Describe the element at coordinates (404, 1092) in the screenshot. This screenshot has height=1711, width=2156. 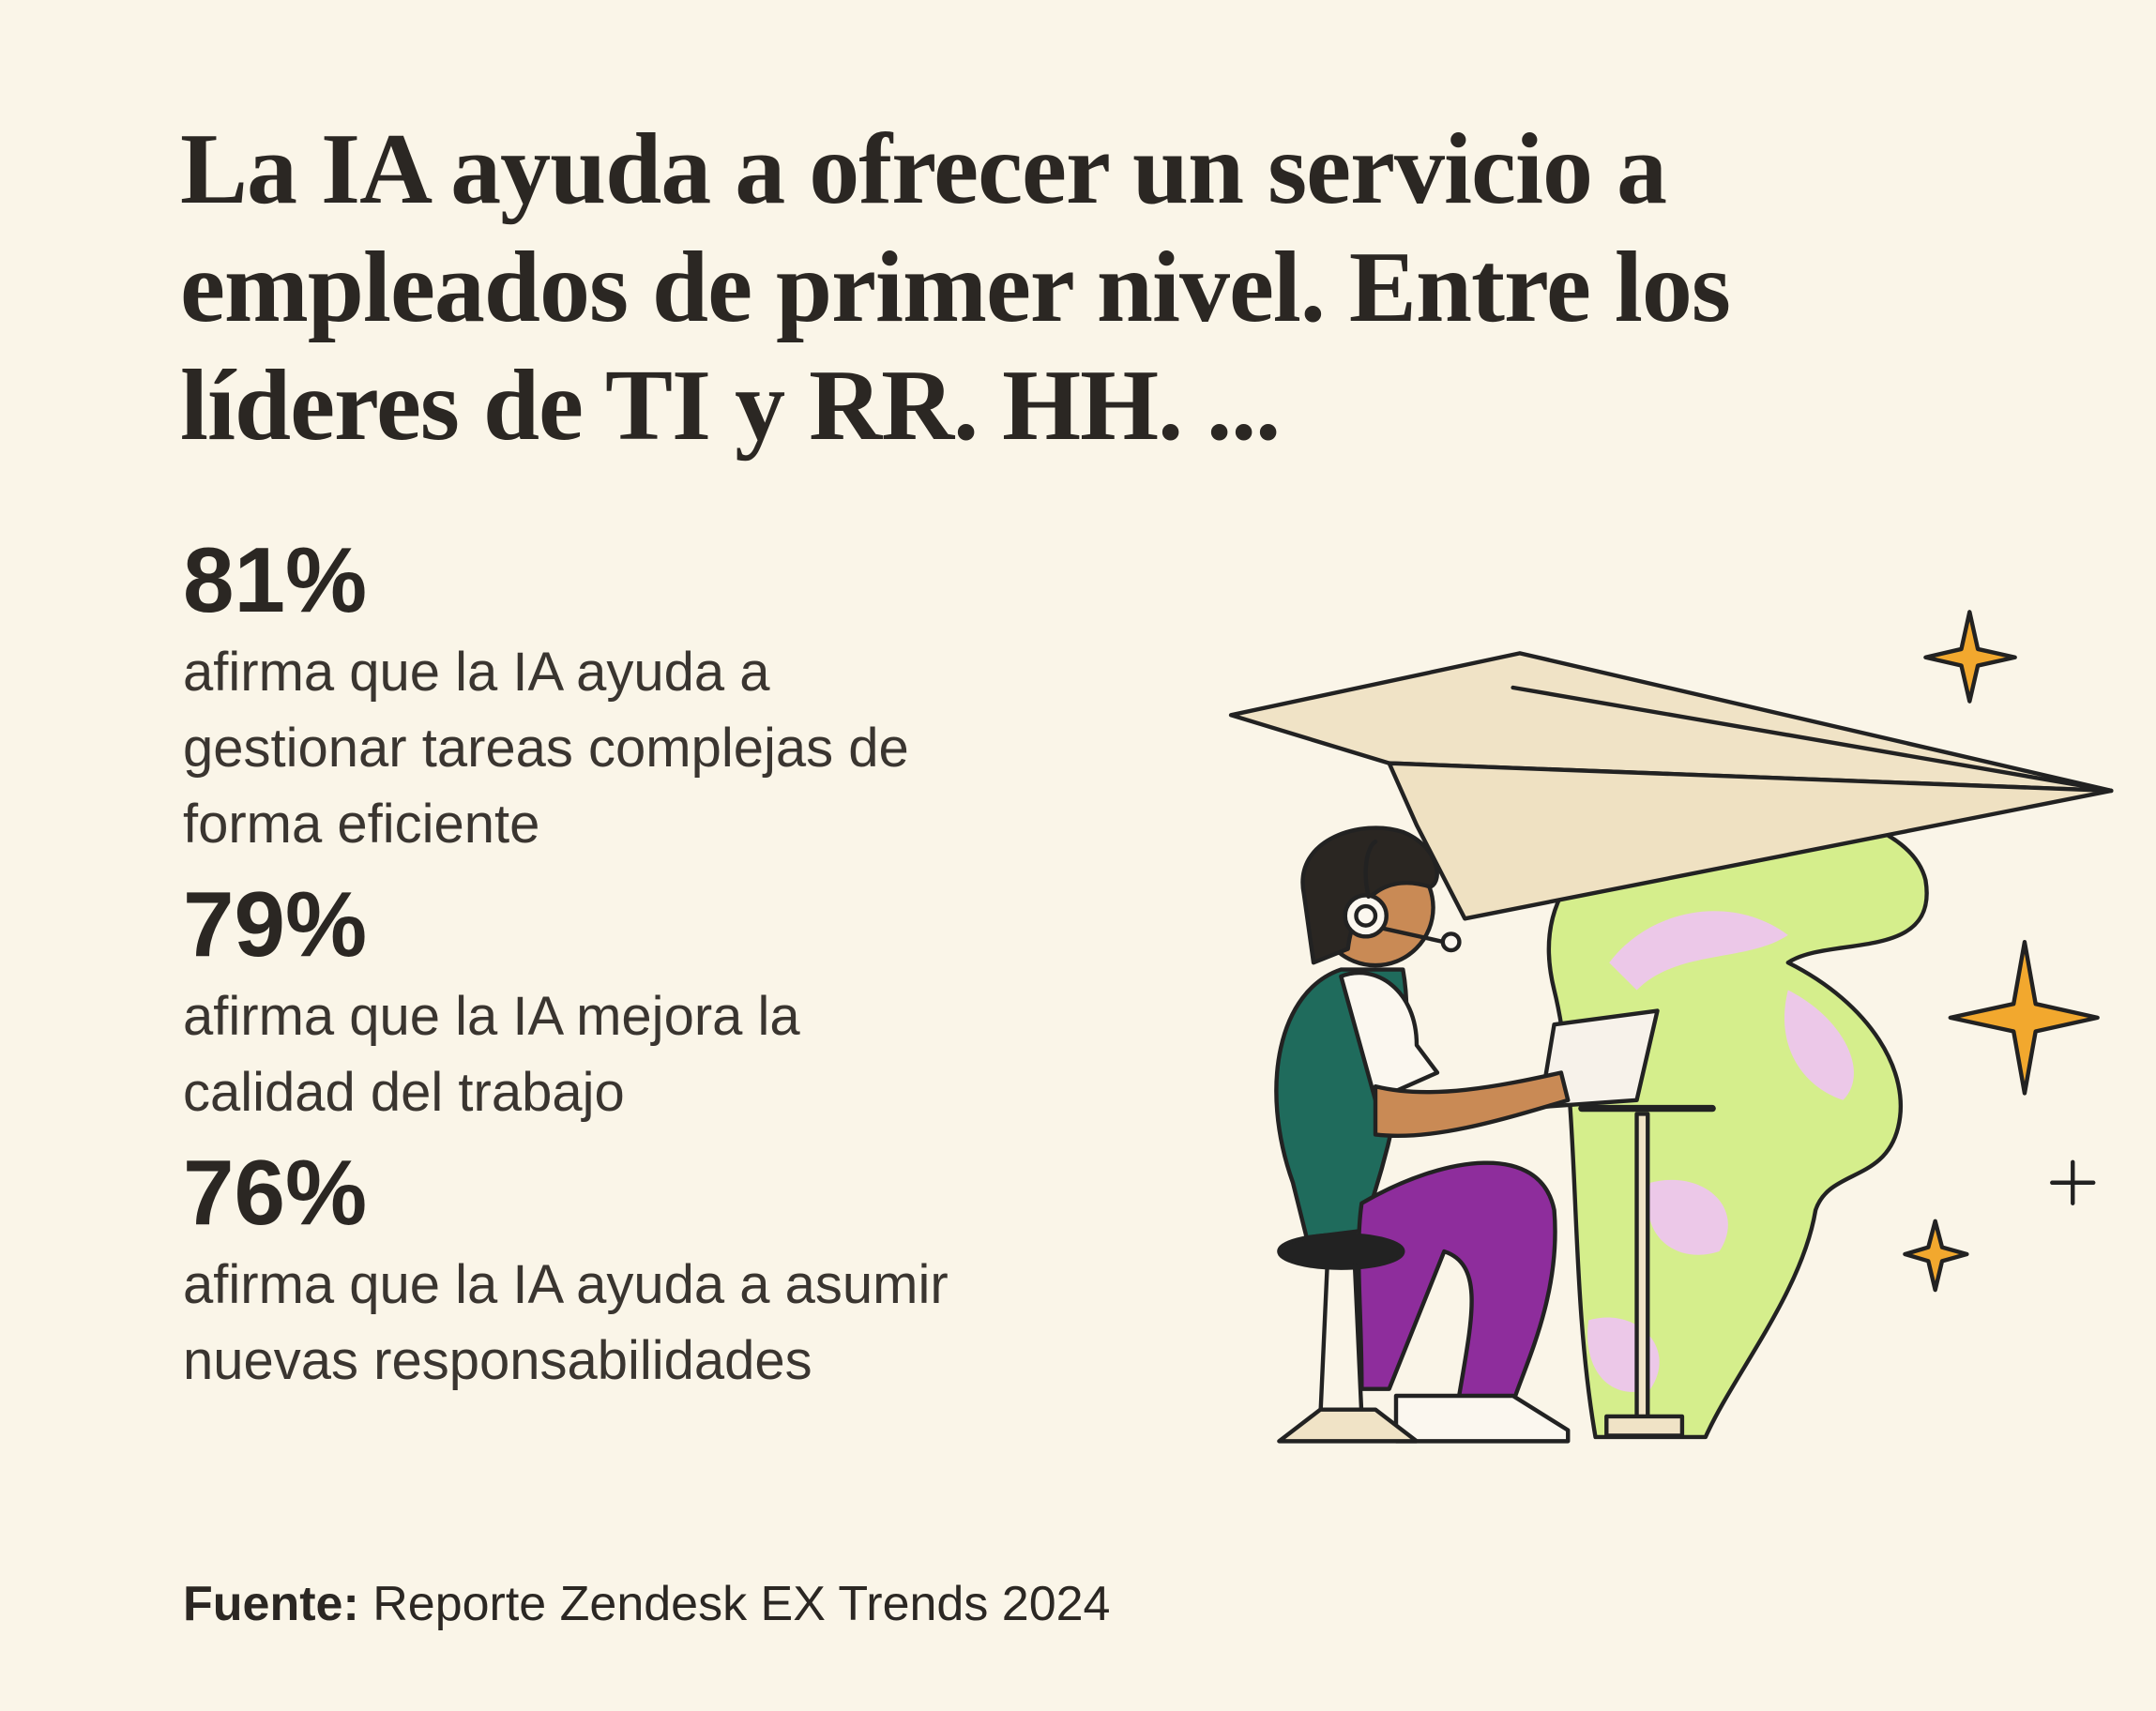
I see `stat-description-line: calidad del trabajo` at that location.